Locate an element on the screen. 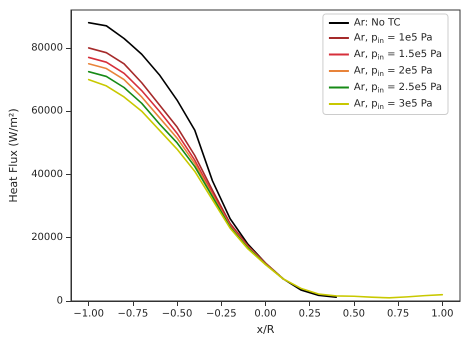  y-tick-label: 60000 is located at coordinates (47, 111).